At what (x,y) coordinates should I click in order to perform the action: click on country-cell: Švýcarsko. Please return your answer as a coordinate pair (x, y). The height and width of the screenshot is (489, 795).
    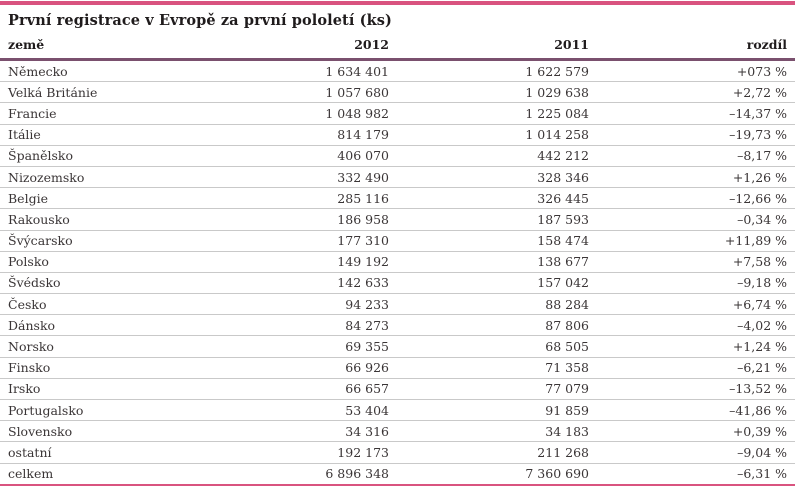
    Looking at the image, I should click on (100, 241).